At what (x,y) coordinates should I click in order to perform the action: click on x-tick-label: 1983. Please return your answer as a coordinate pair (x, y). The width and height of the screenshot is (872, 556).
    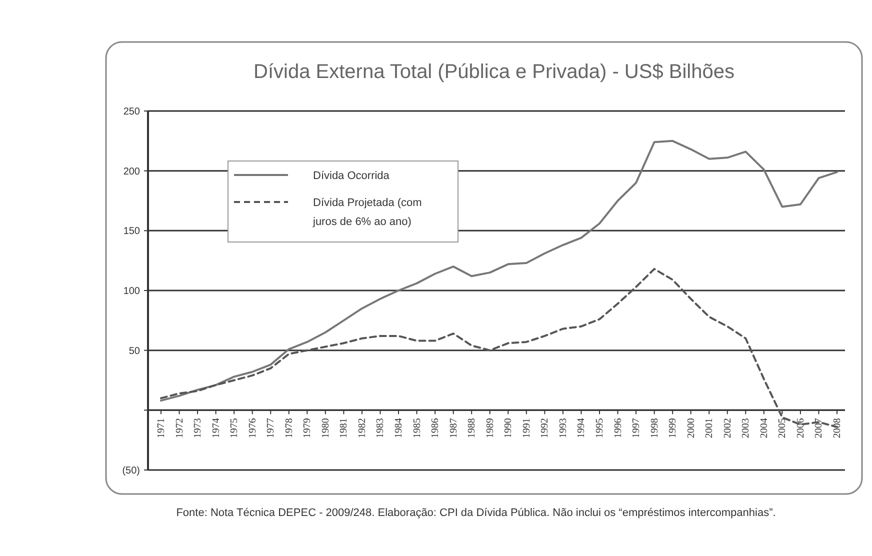
    Looking at the image, I should click on (380, 428).